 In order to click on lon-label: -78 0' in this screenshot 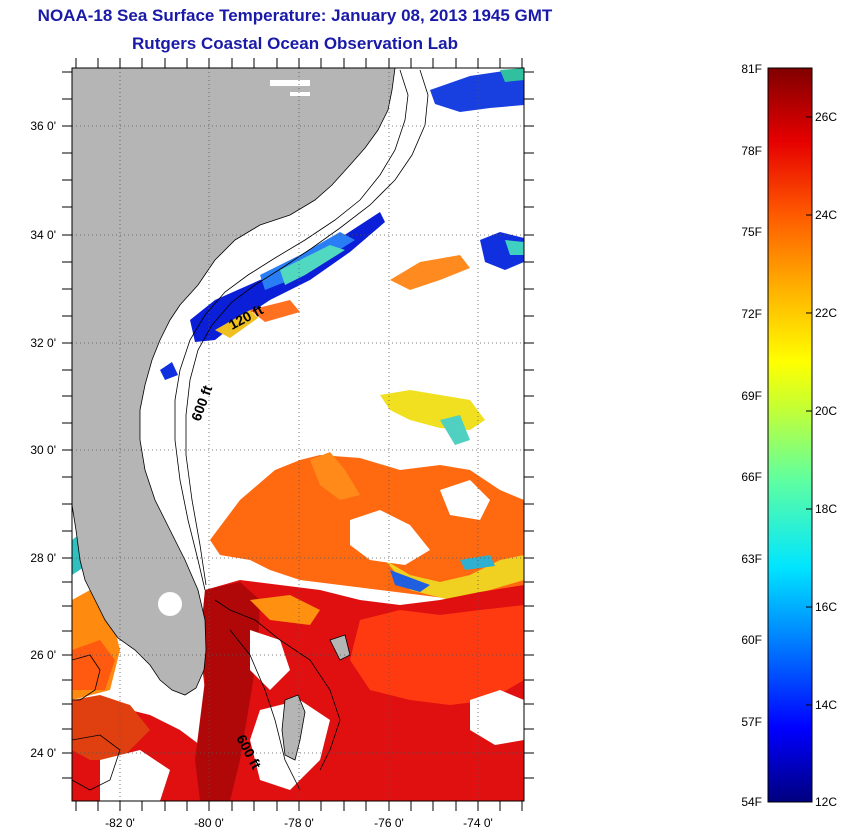, I will do `click(299, 823)`.